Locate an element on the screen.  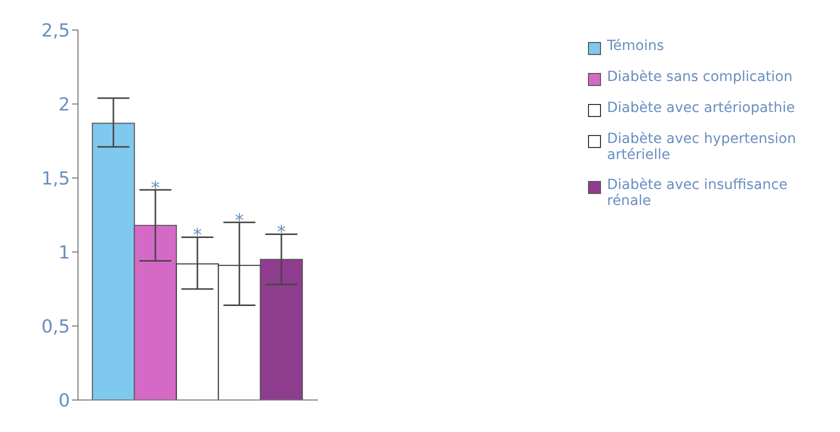
legend-label: Diabète avec insuffisance rénale is located at coordinates (697, 193).